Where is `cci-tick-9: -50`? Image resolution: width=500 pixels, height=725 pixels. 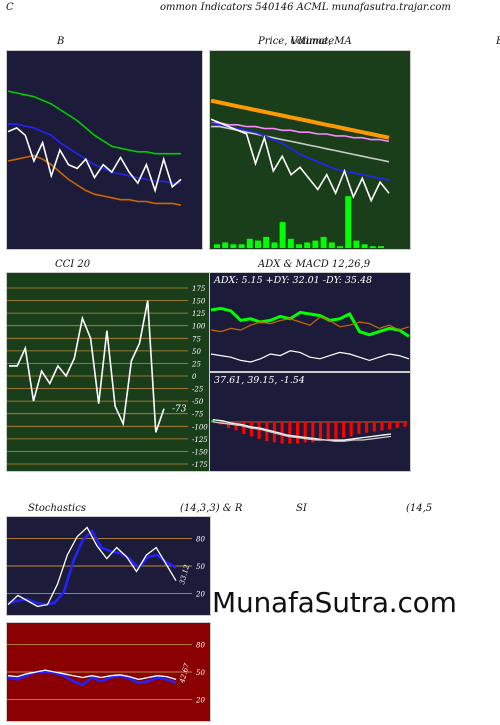 cci-tick-9: -50 is located at coordinates (198, 402).